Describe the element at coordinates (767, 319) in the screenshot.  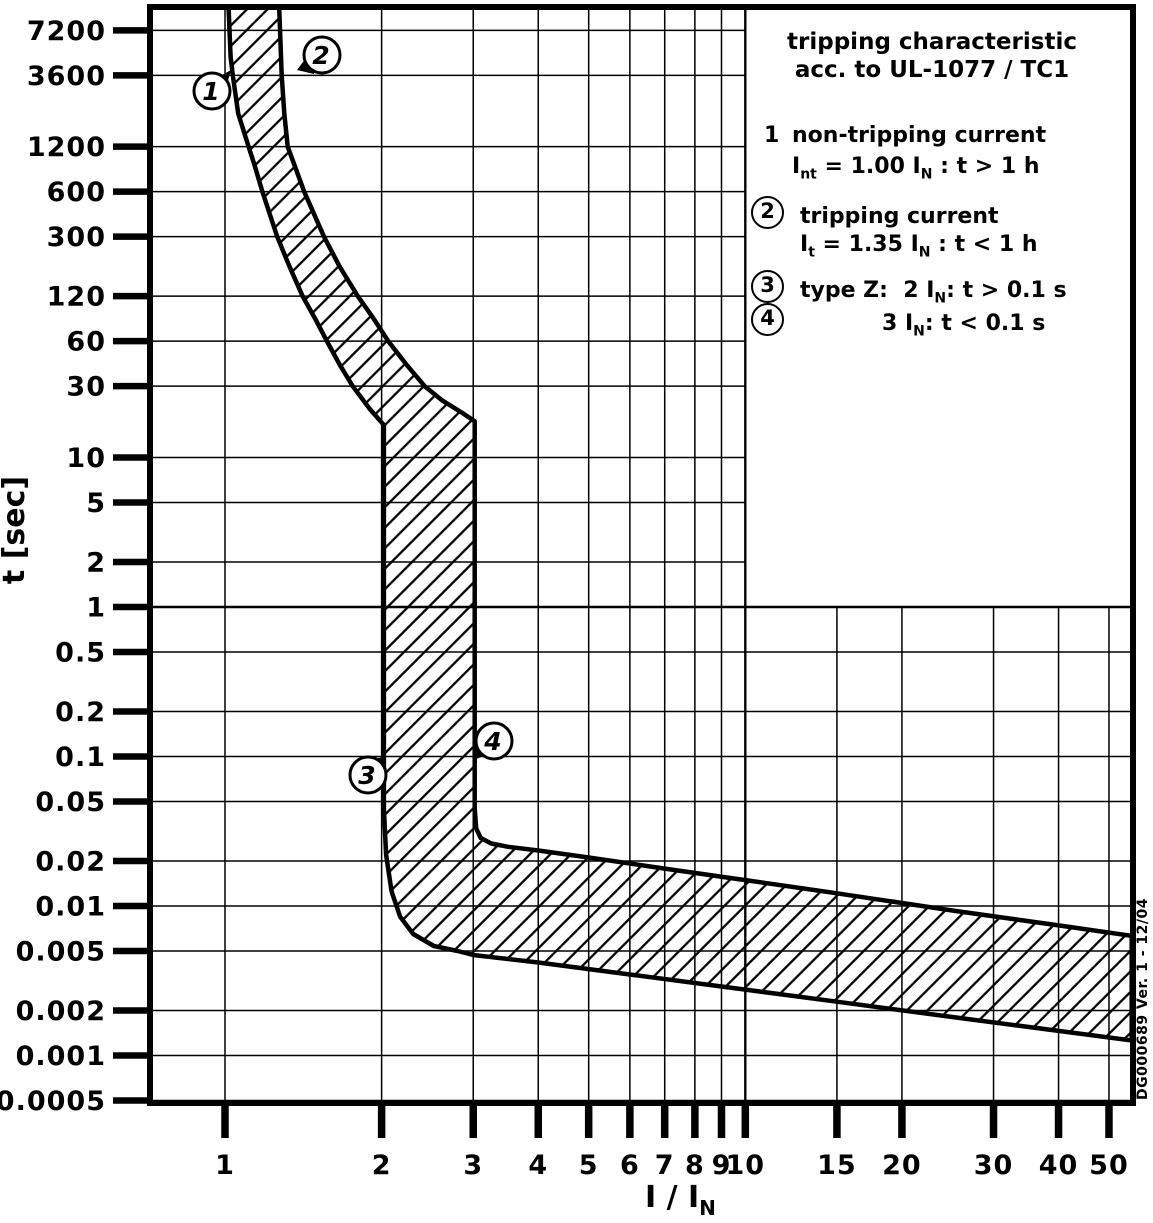
I see `legend-item4-marker-circle: 4` at that location.